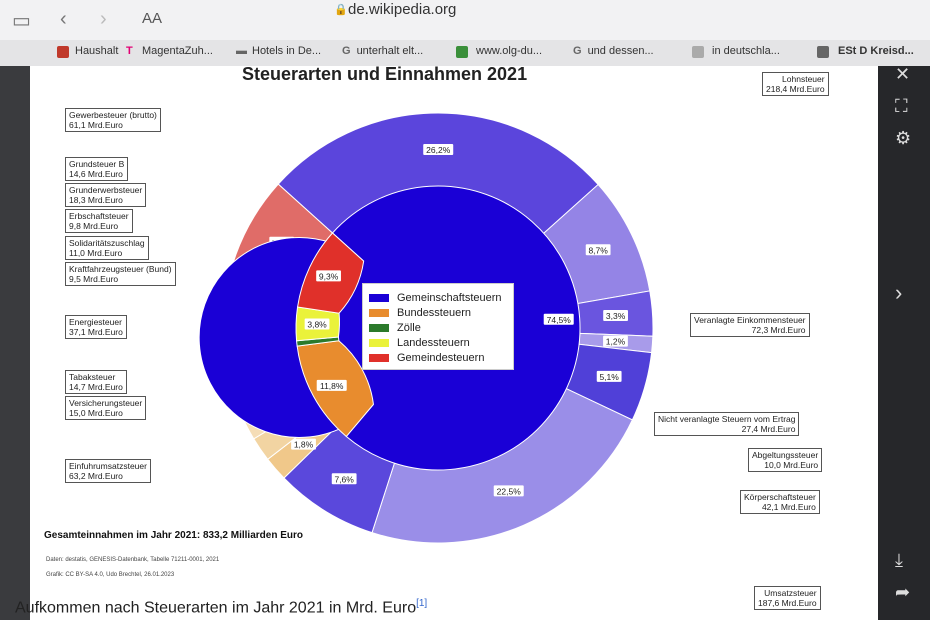 This screenshot has width=930, height=620. I want to click on dash-icon: ▬, so click(241, 51).